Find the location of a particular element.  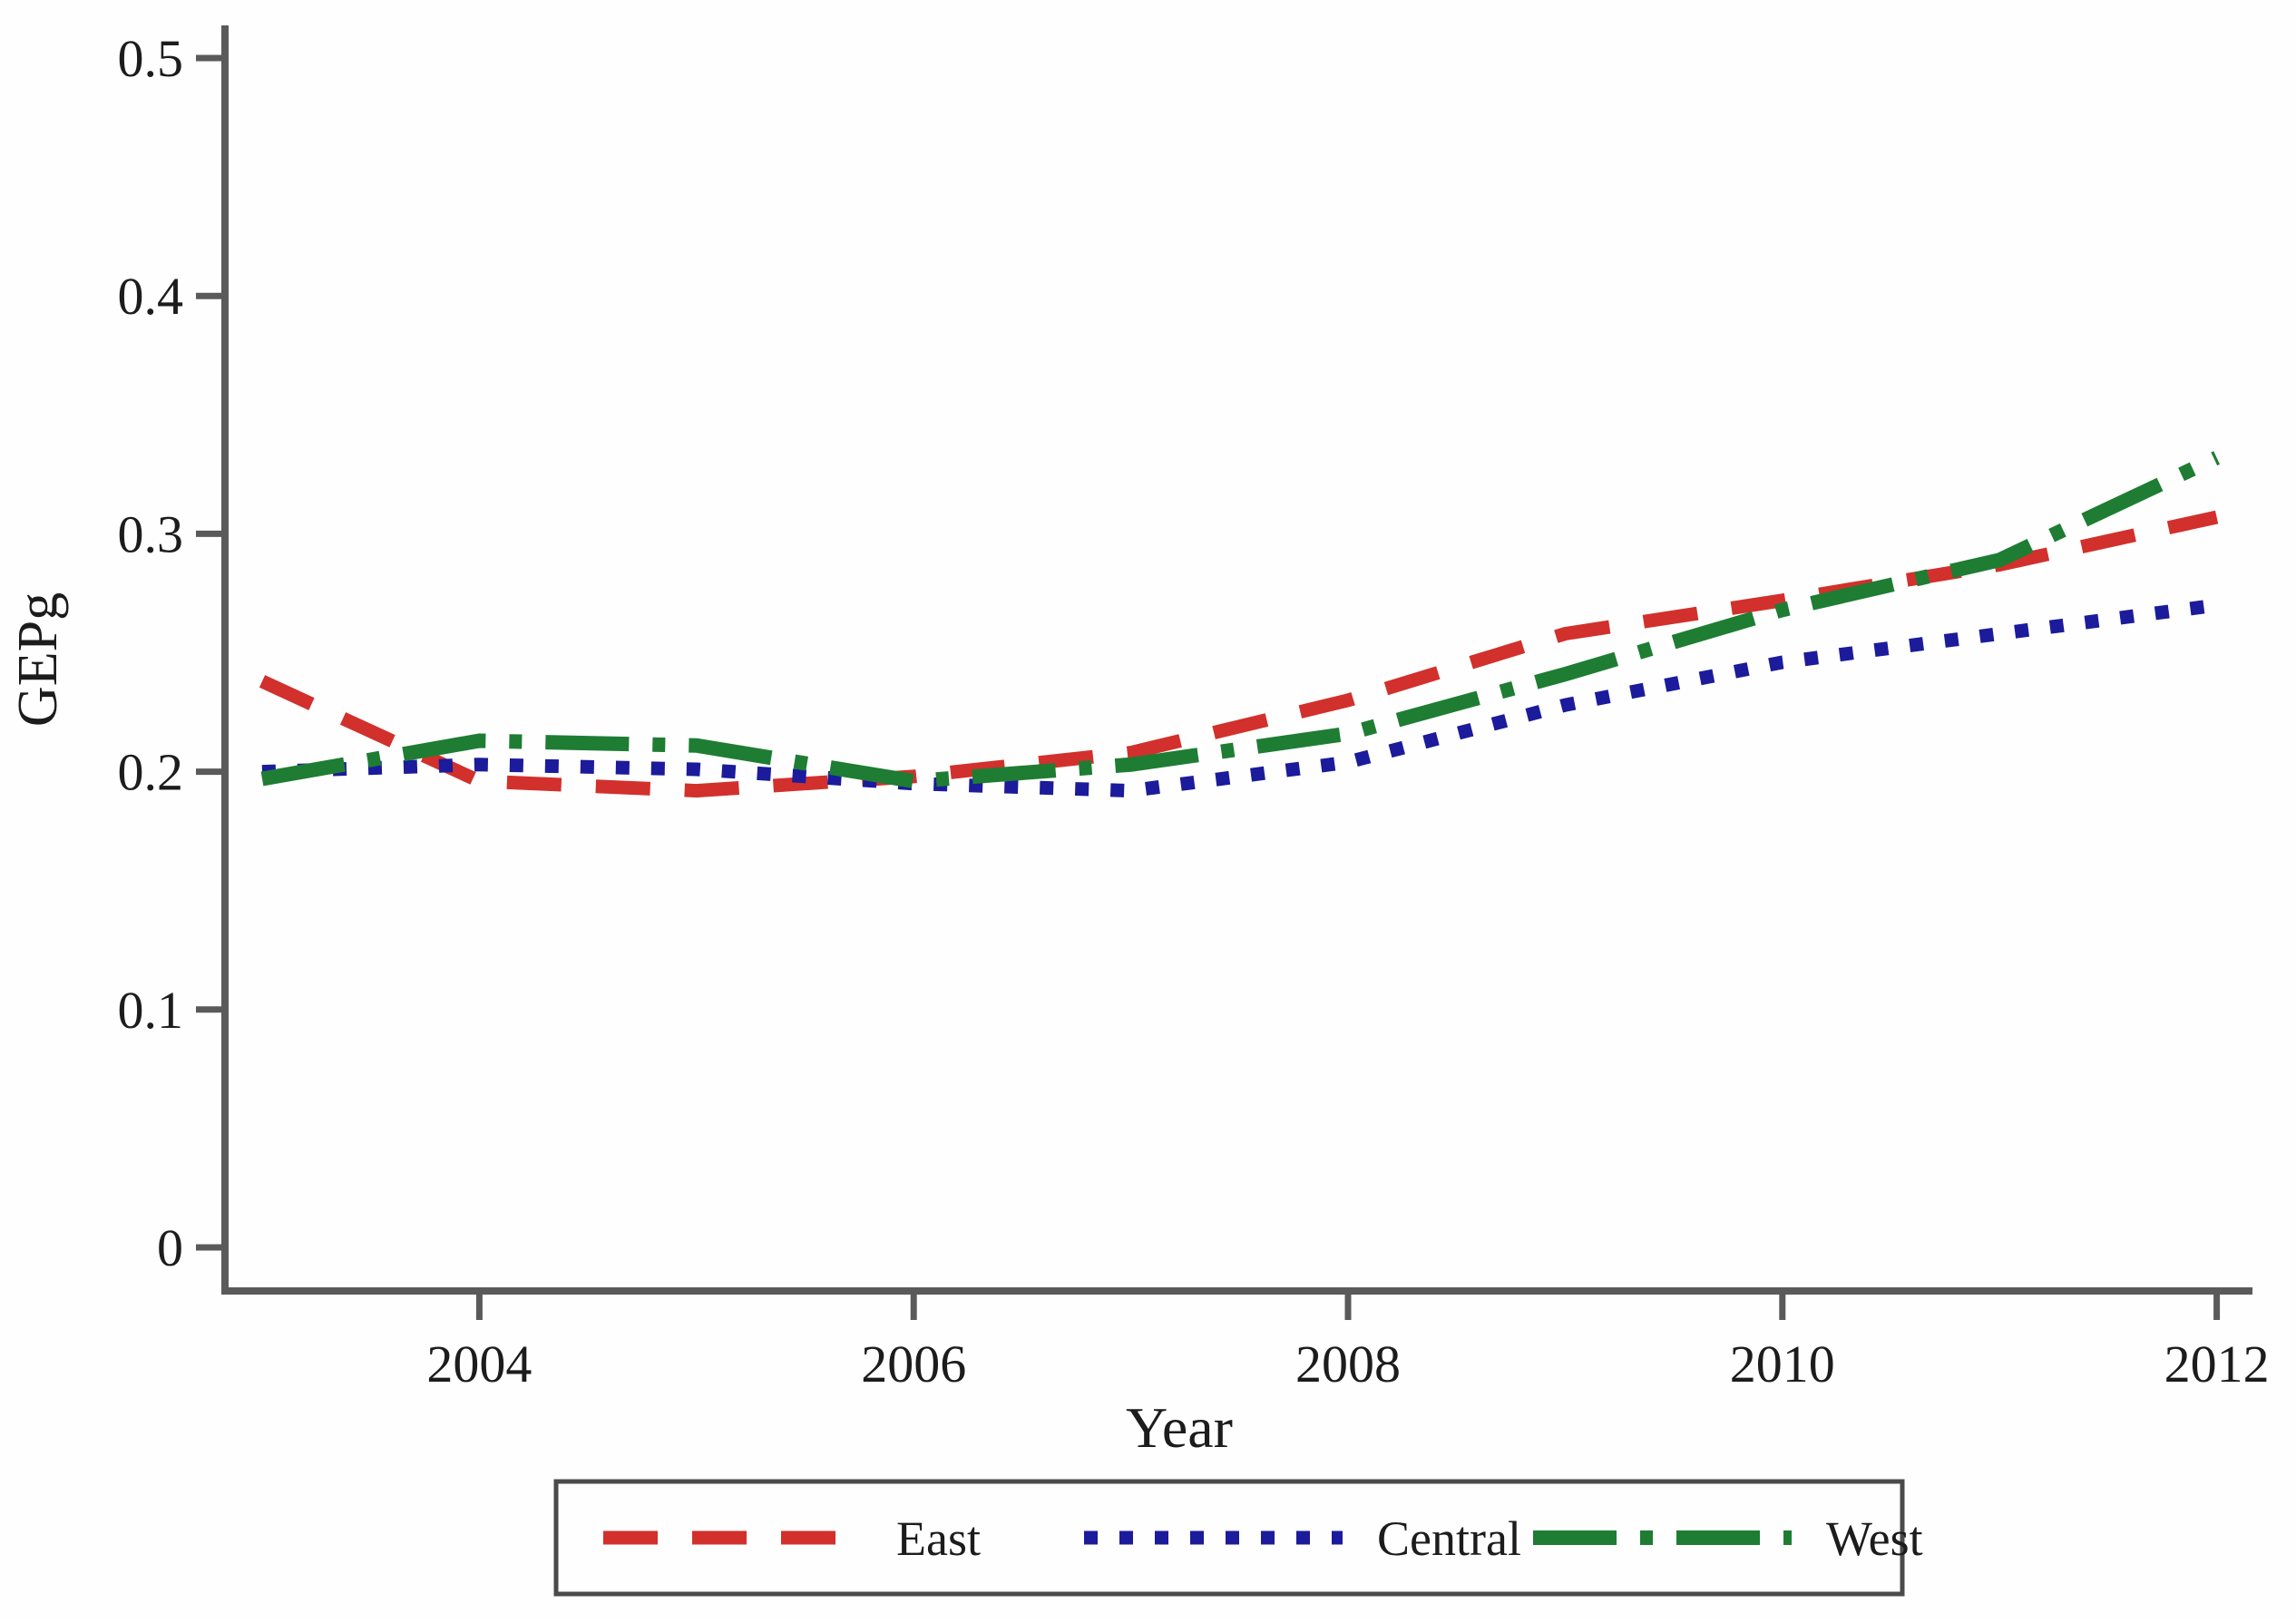

legend: East Central West is located at coordinates (1238, 1538).